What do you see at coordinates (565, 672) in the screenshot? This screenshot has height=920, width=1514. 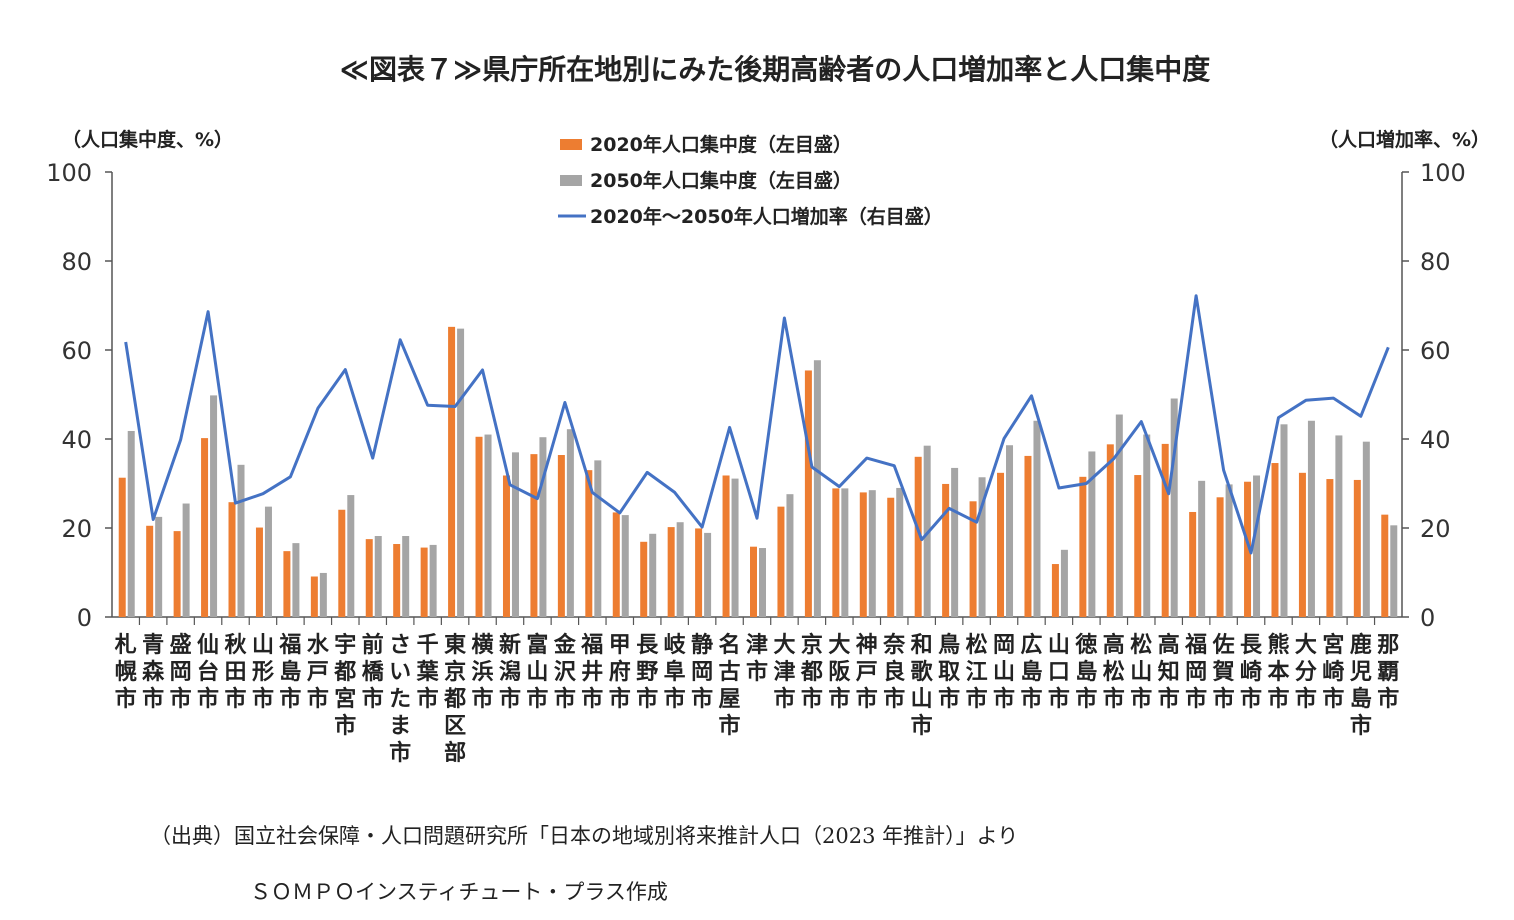 I see `category-char: 沢` at bounding box center [565, 672].